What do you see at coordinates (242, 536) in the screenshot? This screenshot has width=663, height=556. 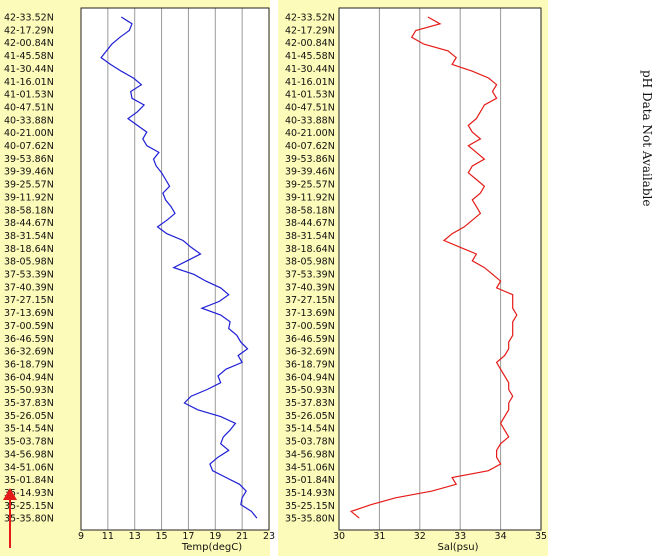 I see `temperature-x-tick-label: 21` at bounding box center [242, 536].